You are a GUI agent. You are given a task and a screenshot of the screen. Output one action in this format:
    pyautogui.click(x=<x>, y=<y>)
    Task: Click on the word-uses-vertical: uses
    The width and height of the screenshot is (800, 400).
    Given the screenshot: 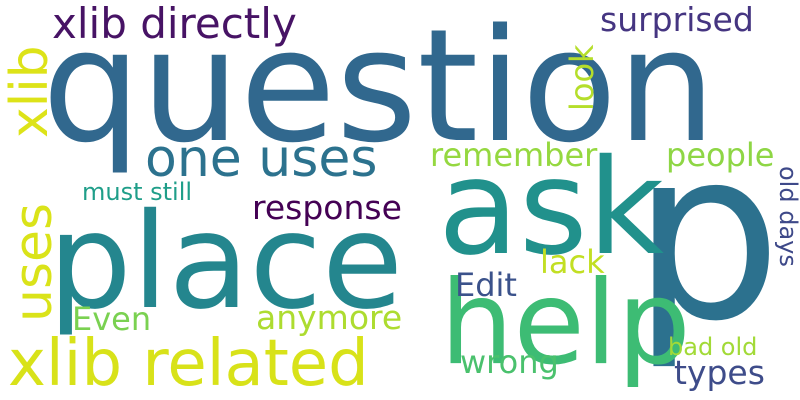 What is the action you would take?
    pyautogui.click(x=34, y=262)
    